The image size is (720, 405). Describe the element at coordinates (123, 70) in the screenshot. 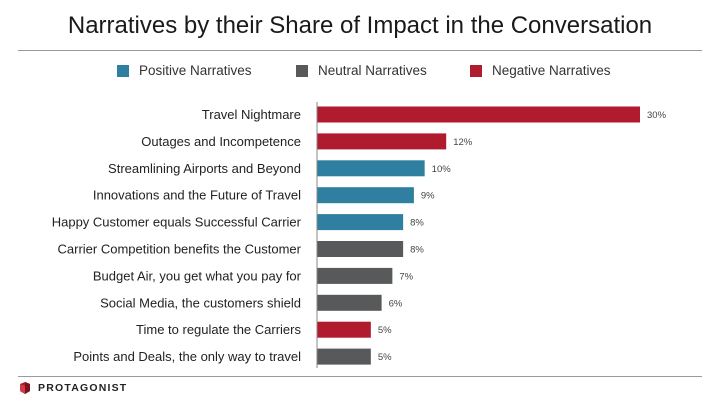

I see `legend-swatch-positive` at that location.